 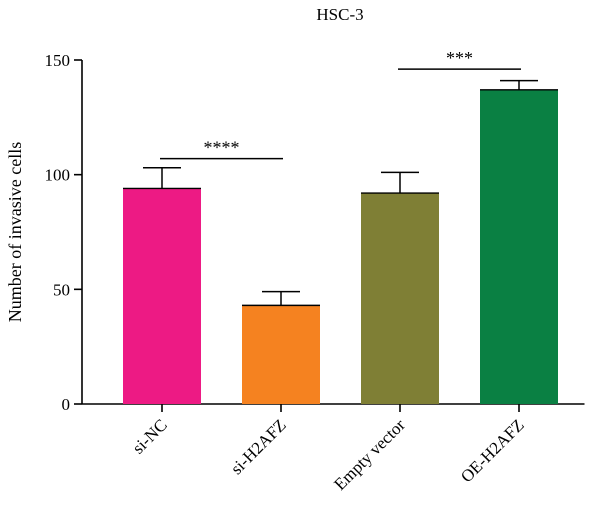 I want to click on significance-label: ***, so click(x=459, y=58).